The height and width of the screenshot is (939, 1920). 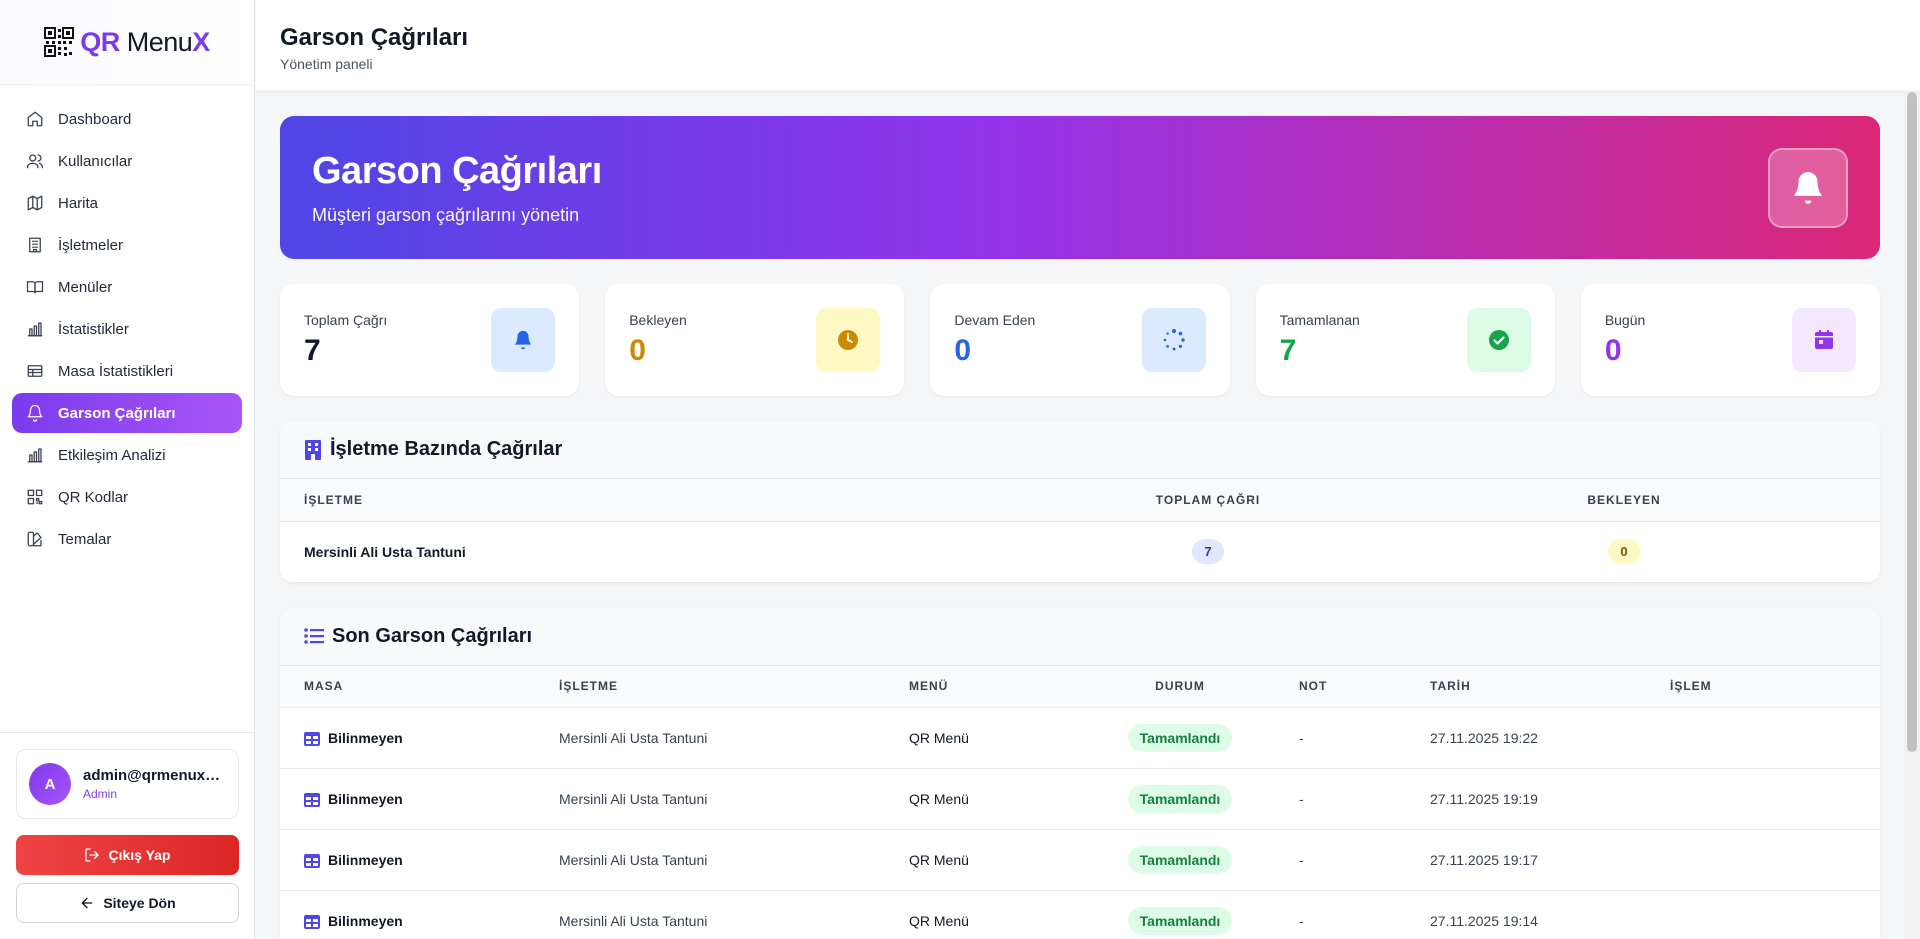 What do you see at coordinates (127, 539) in the screenshot?
I see `sidebar-item-themes: Temalar` at bounding box center [127, 539].